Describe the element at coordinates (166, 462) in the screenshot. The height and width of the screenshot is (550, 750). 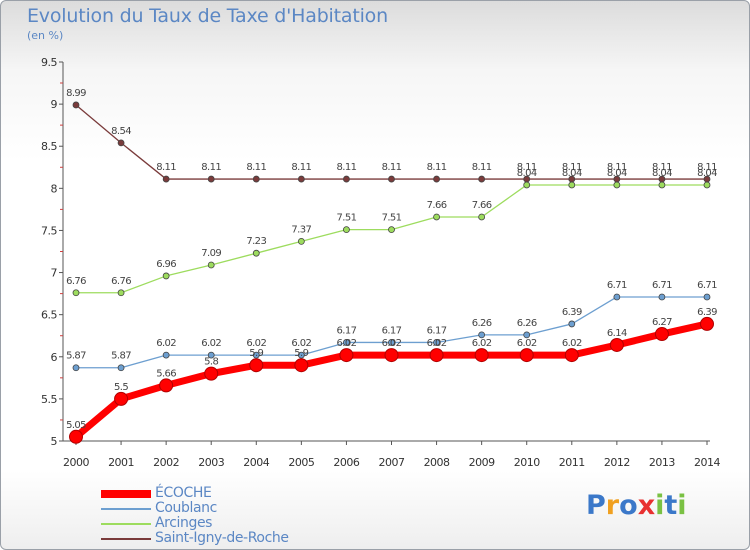
I see `x-tick-label: 2002` at that location.